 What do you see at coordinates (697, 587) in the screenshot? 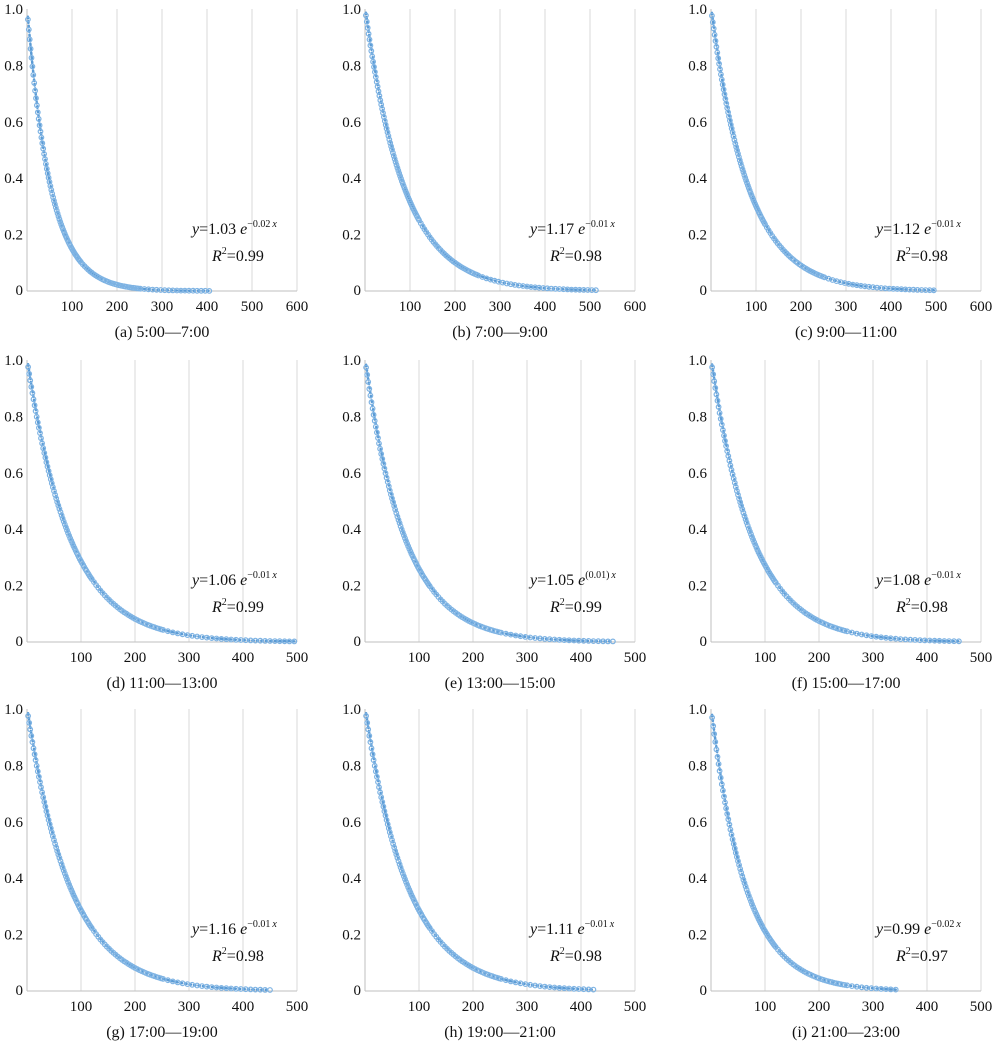
I see `y-tick-label: 0.2` at bounding box center [697, 587].